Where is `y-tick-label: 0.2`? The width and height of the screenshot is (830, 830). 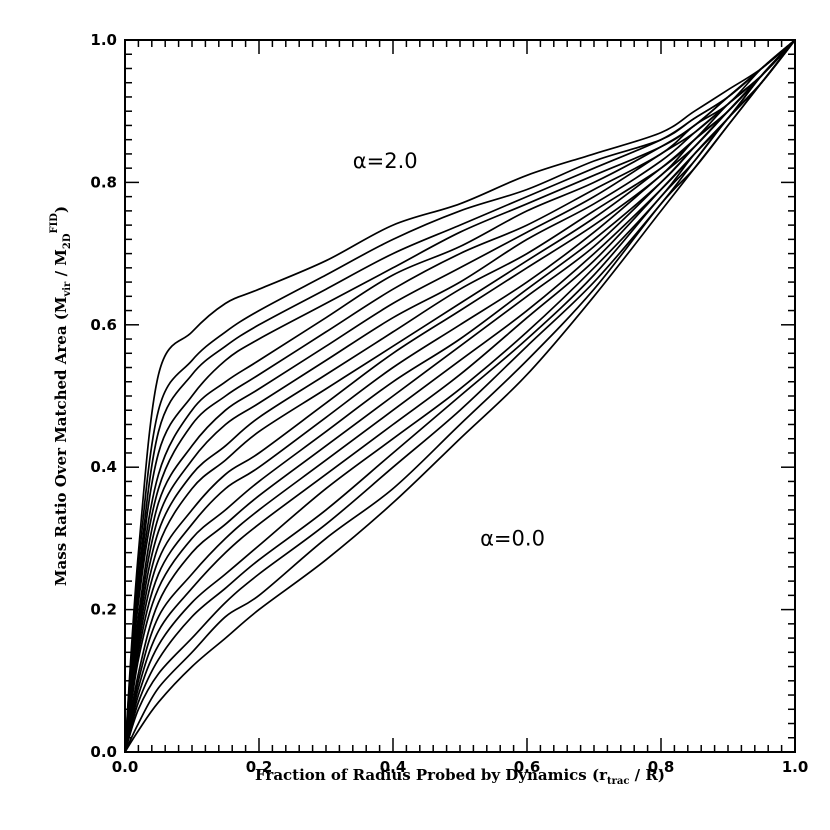 y-tick-label: 0.2 is located at coordinates (103, 610).